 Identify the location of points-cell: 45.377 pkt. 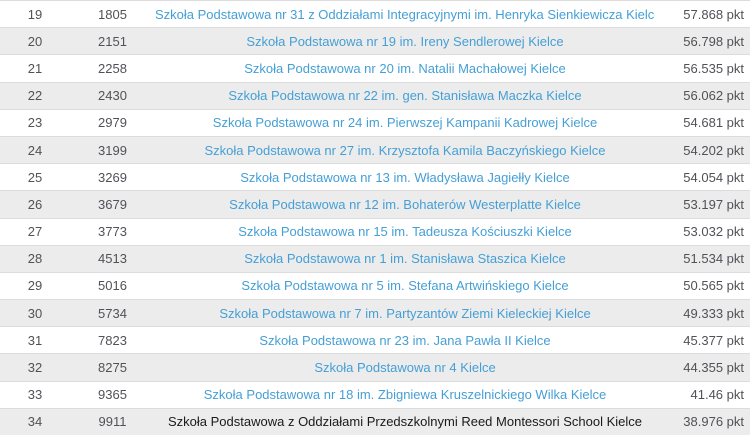
(713, 340).